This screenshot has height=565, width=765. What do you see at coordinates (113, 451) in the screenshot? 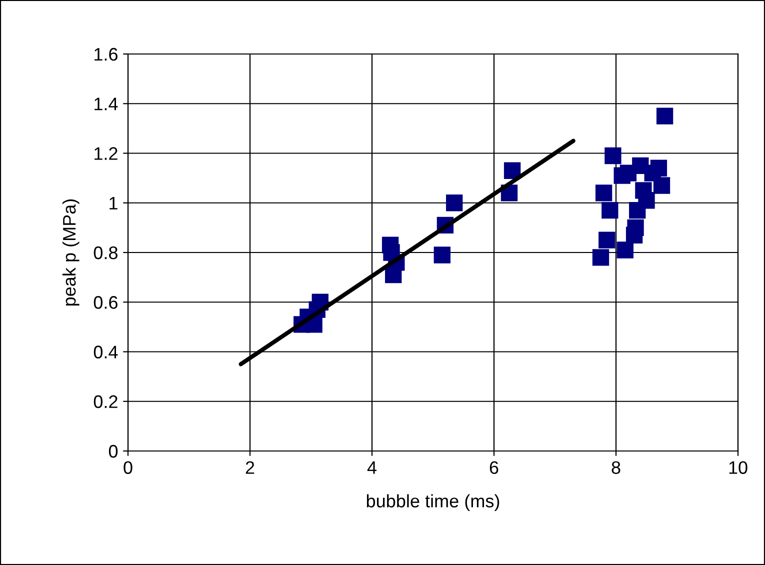
I see `y-tick-label: 0` at bounding box center [113, 451].